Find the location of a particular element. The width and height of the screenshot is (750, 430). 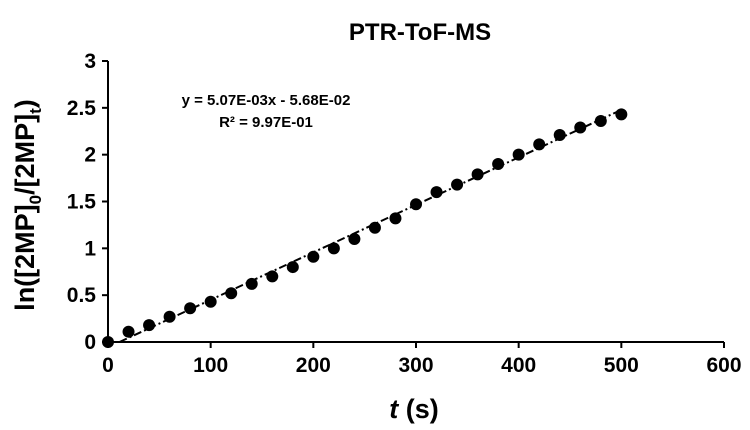

x-axis-label-variable: t is located at coordinates (394, 409).